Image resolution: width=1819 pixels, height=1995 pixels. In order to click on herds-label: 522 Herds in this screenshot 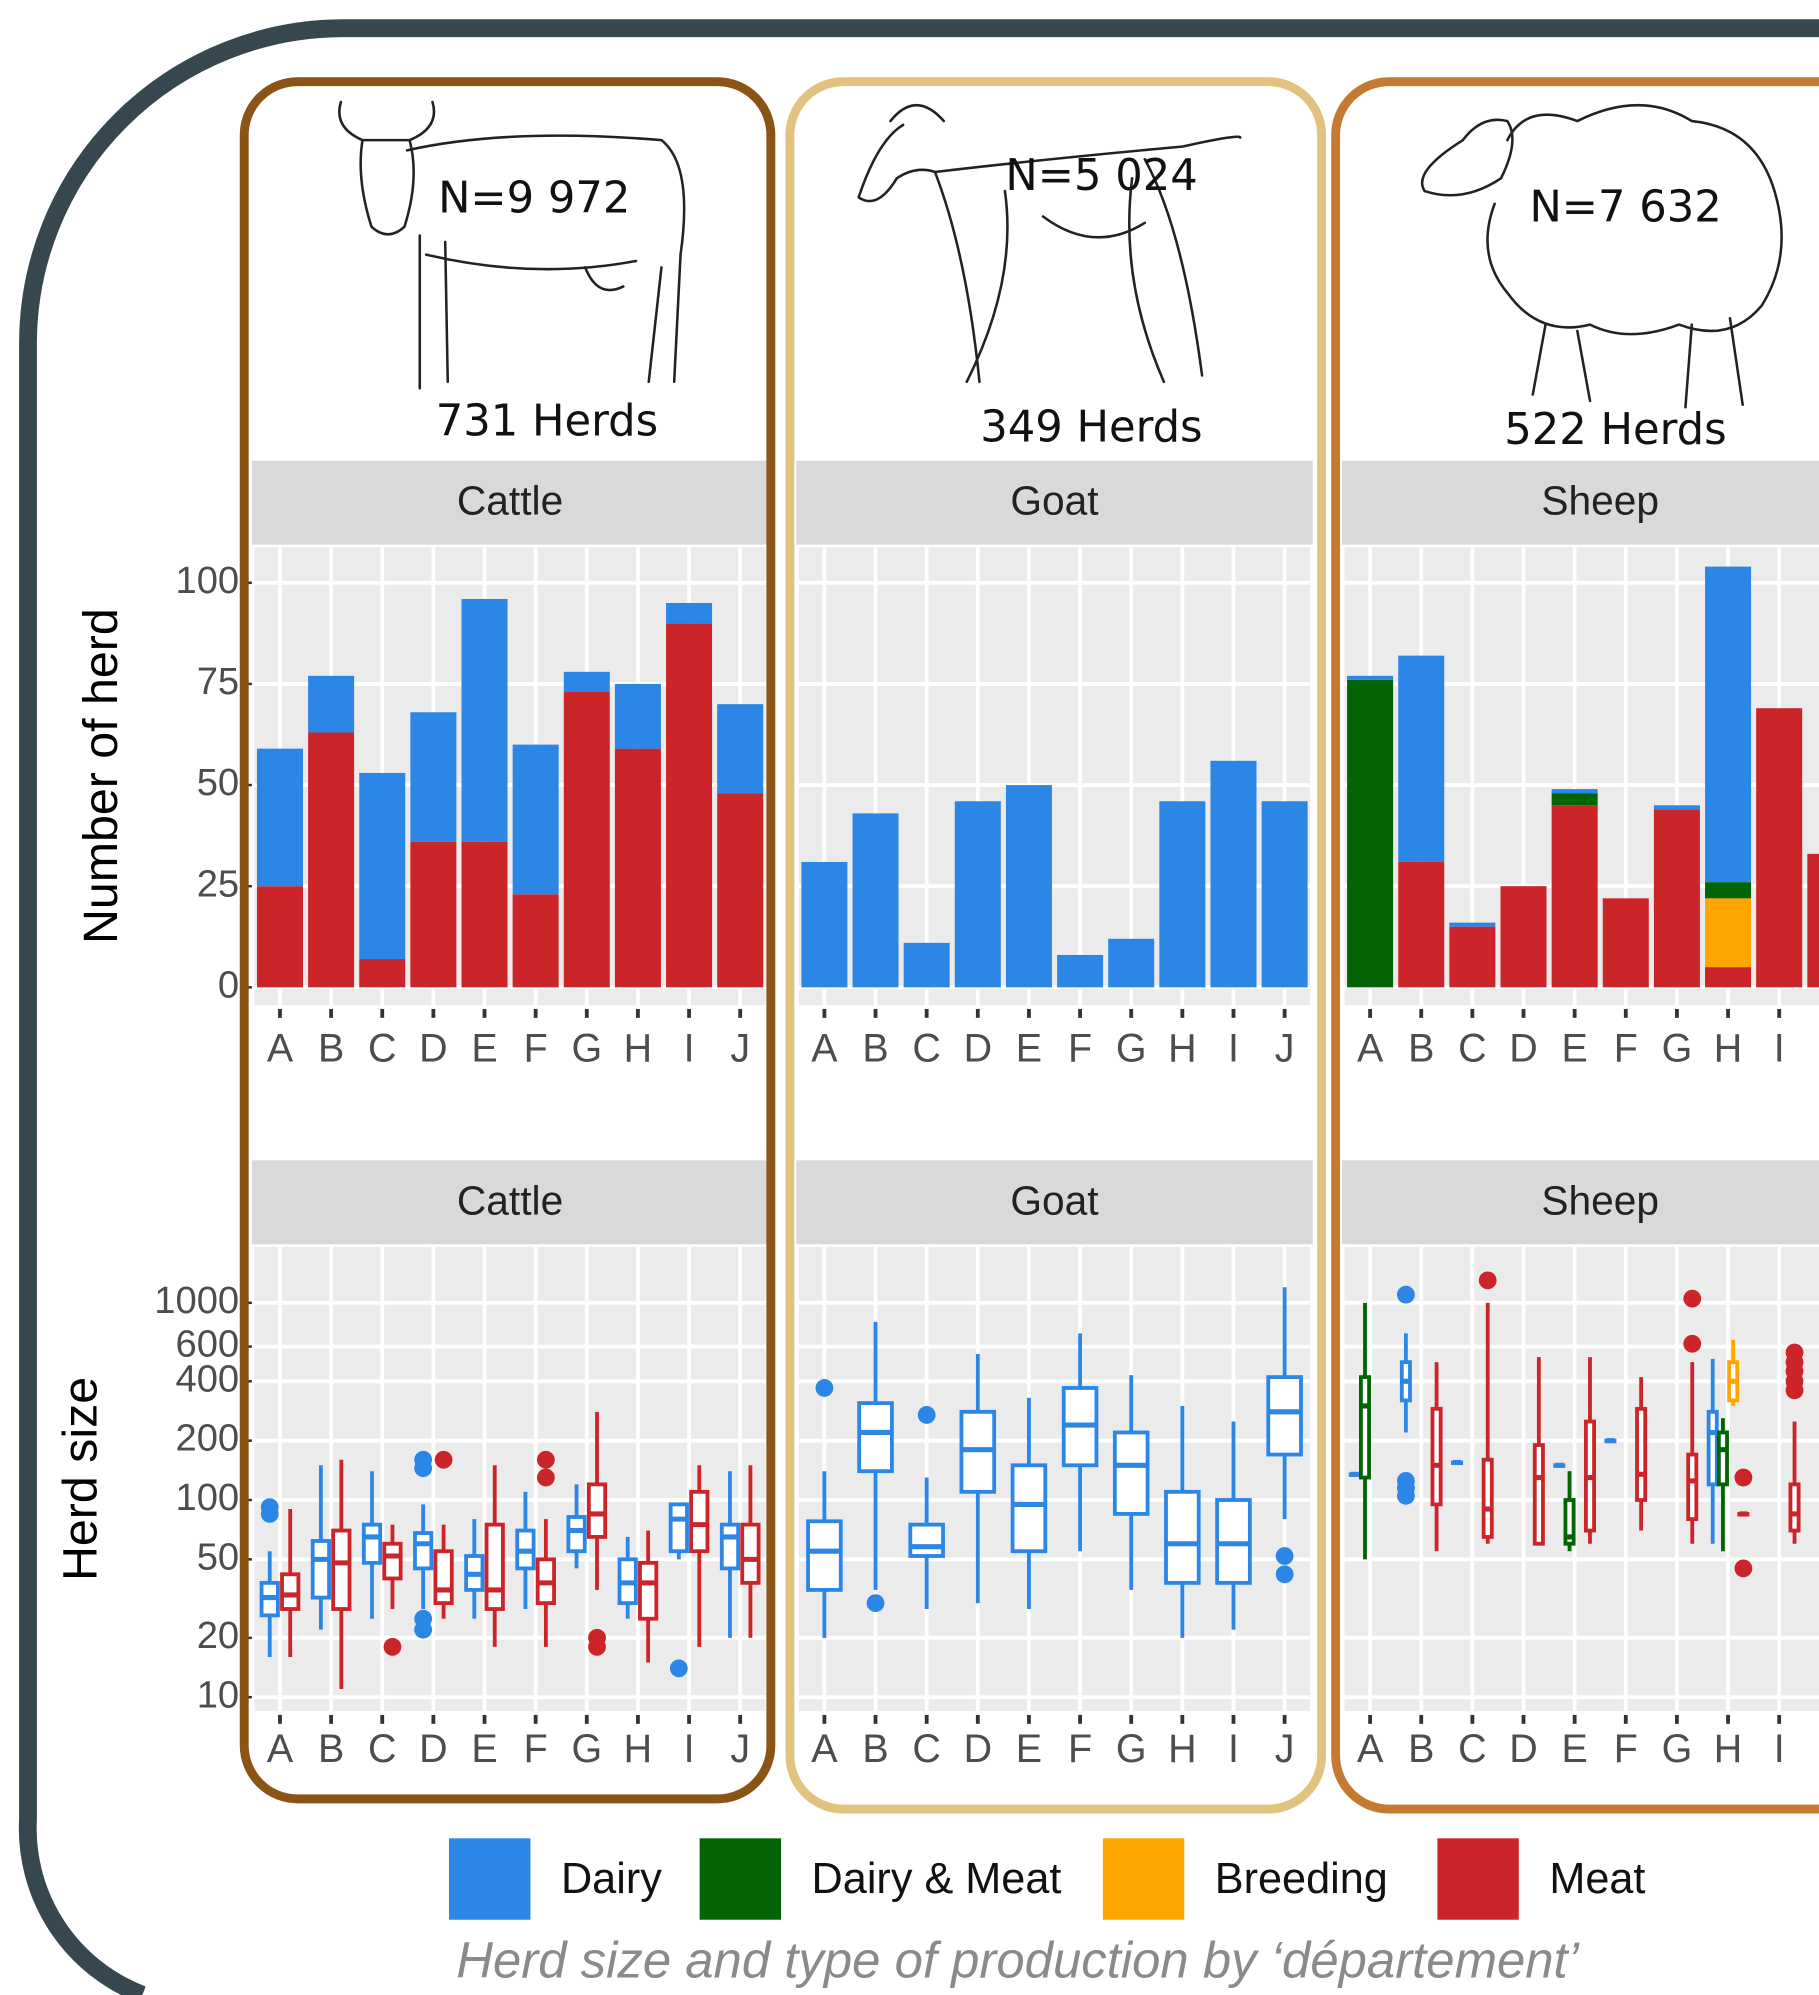, I will do `click(1615, 430)`.